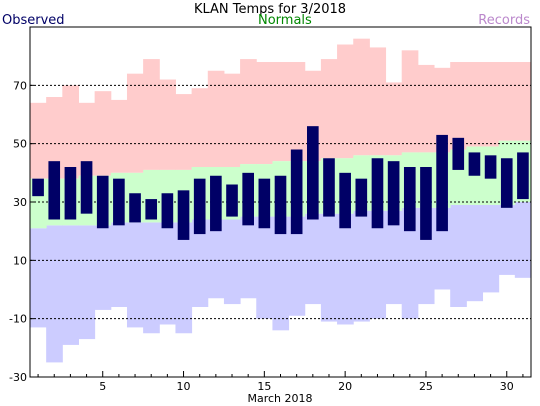 The height and width of the screenshot is (406, 540). I want to click on y-tick-label: 50, so click(20, 144).